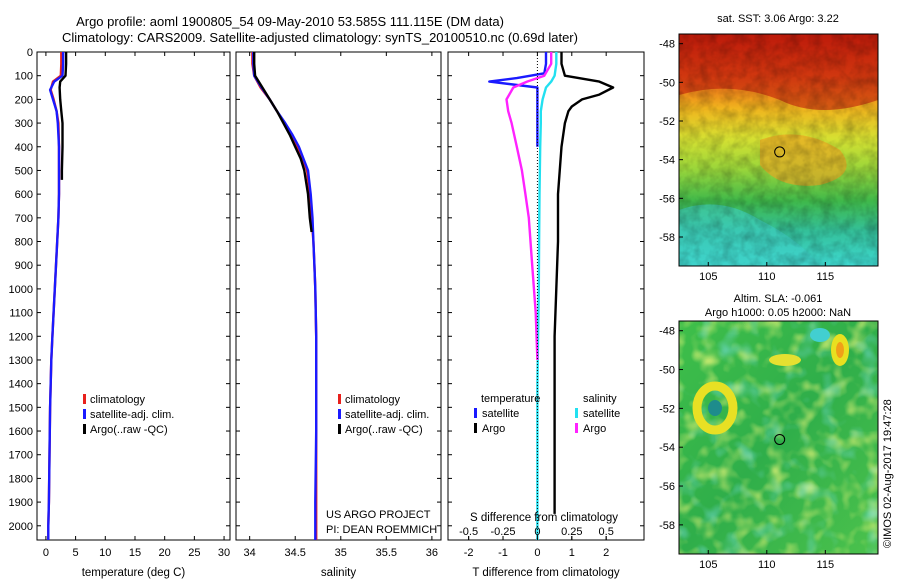 This screenshot has width=900, height=580. Describe the element at coordinates (165, 553) in the screenshot. I see `temperature-xtick-label: 20` at that location.